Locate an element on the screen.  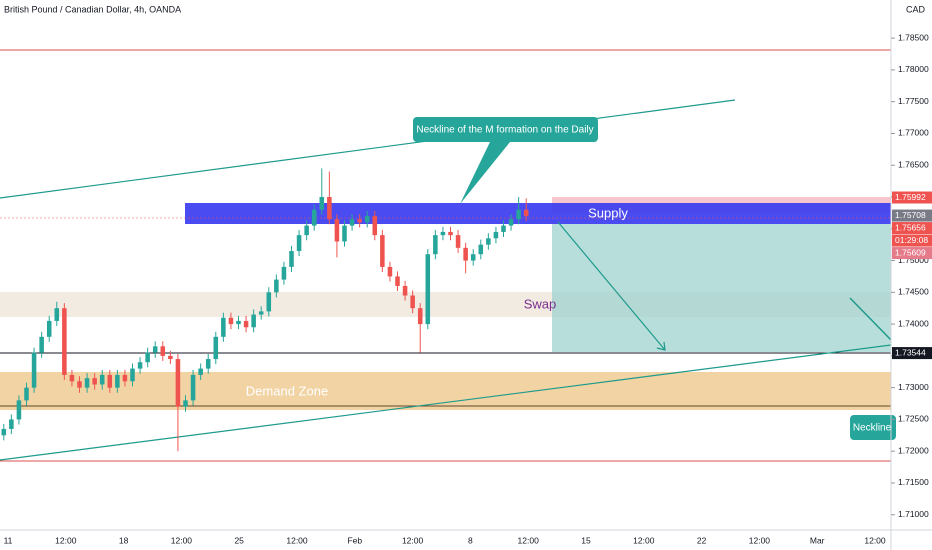
price-tag-label: 1.75708 is located at coordinates (910, 215).